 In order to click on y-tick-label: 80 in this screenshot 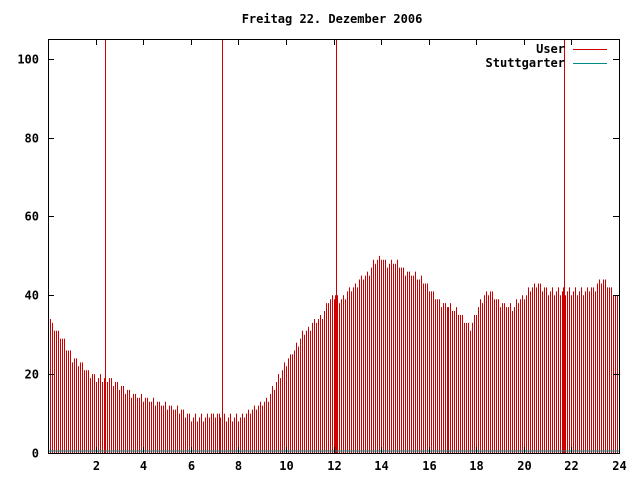, I will do `click(32, 139)`.